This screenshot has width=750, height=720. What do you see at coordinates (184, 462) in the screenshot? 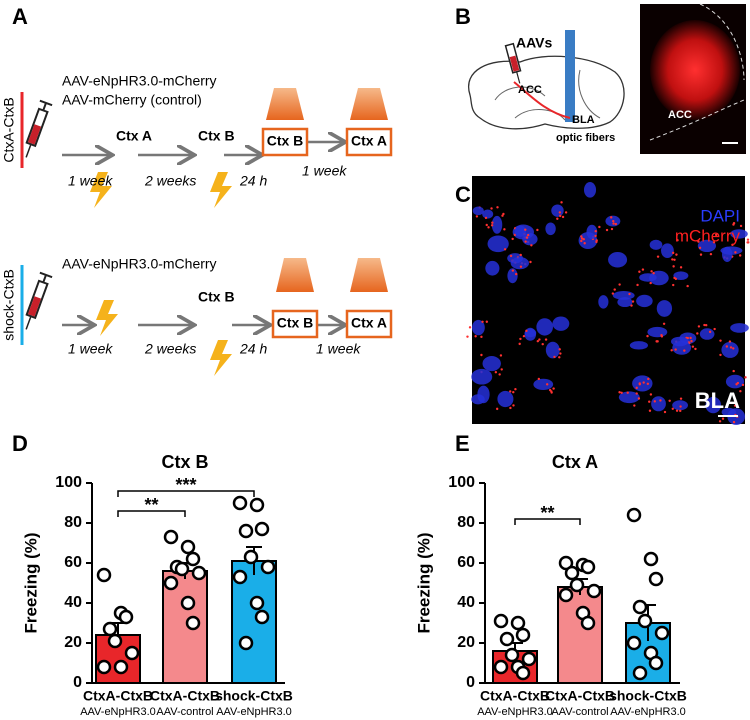
I see `chart-title: Ctx B` at bounding box center [184, 462].